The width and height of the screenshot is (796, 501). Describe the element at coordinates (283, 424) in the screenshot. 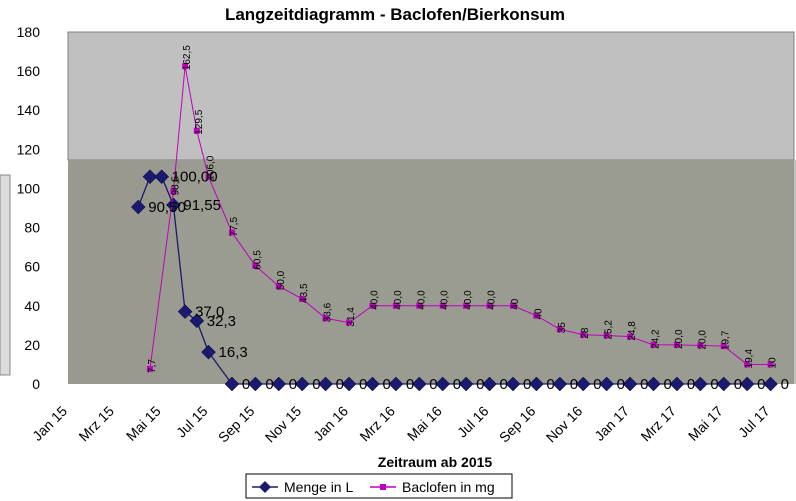

I see `x-tick-label: Nov 15` at that location.